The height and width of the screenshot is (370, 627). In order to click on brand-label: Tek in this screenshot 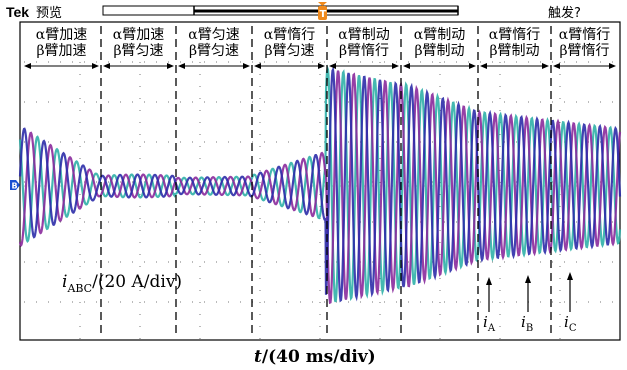, I will do `click(17, 12)`.